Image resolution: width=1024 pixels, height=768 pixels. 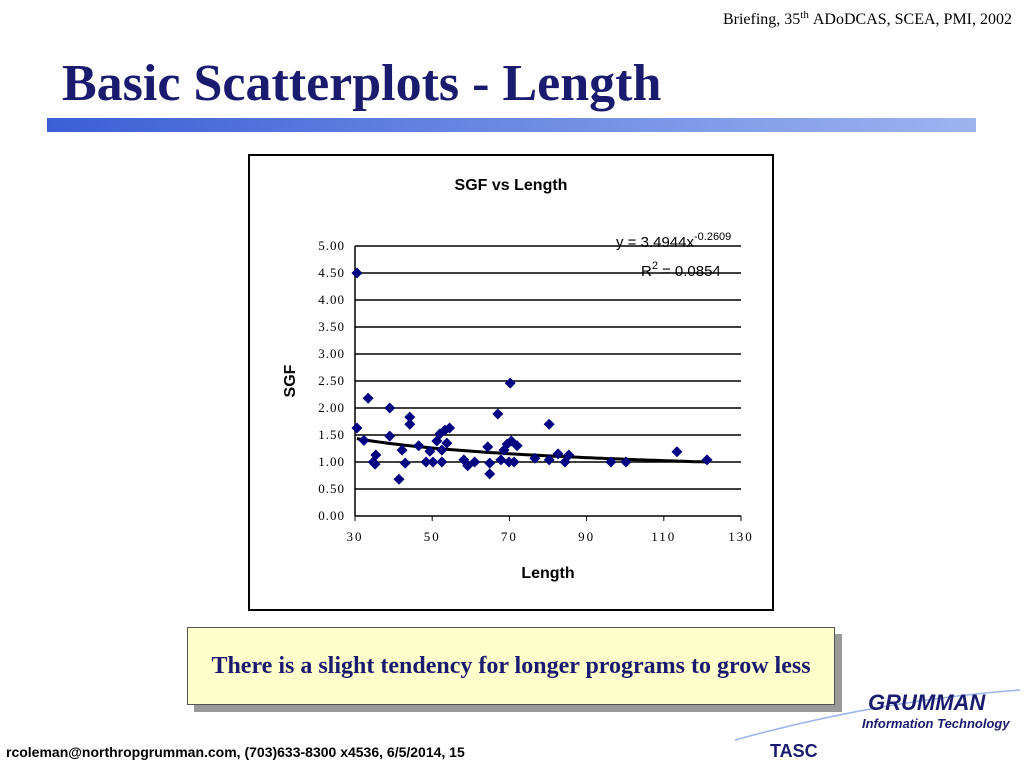 I want to click on y-tick-label: 4.50, so click(x=331, y=272).